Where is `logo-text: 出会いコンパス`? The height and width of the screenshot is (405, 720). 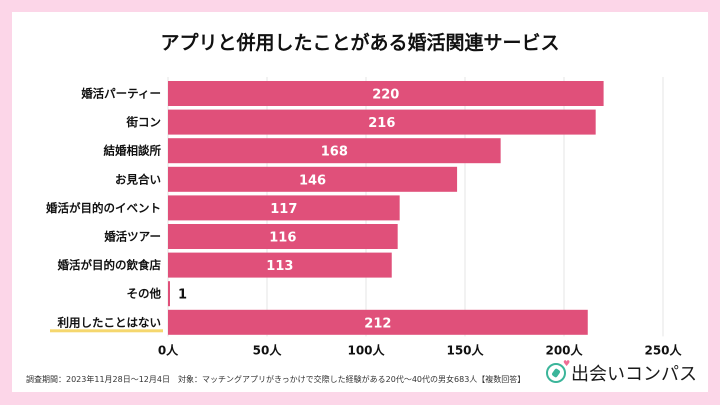 logo-text: 出会いコンパス is located at coordinates (634, 374).